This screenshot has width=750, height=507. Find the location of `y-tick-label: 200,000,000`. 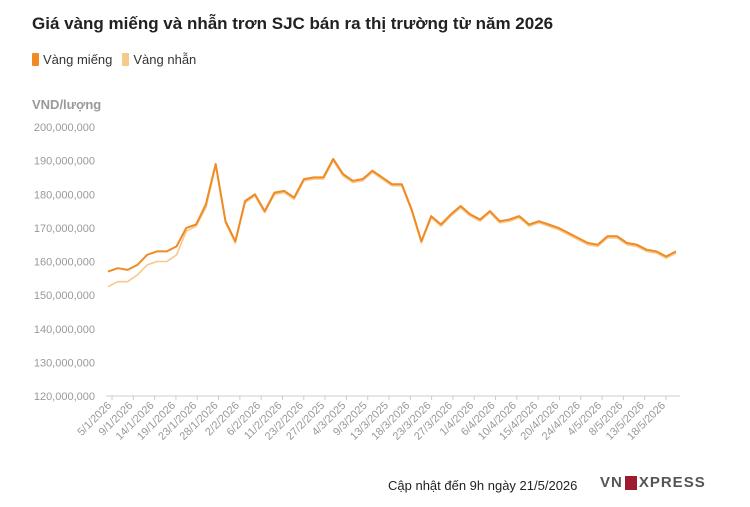

y-tick-label: 200,000,000 is located at coordinates (64, 128).